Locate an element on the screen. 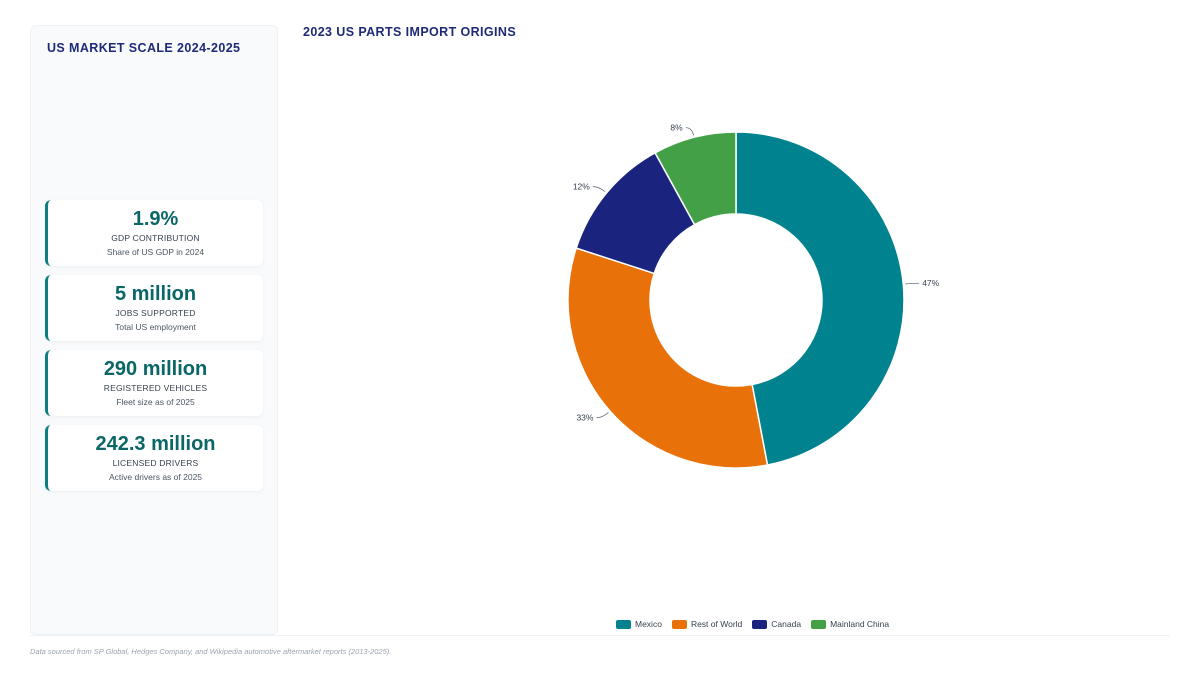 This screenshot has width=1200, height=675. legend-item-mexico: Mexico is located at coordinates (639, 624).